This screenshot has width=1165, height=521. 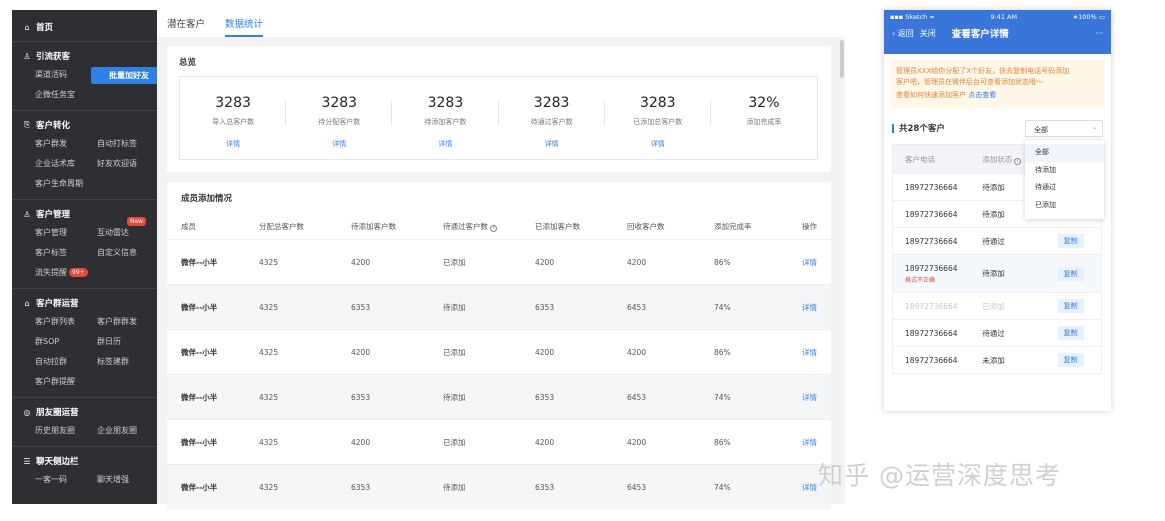 What do you see at coordinates (66, 273) in the screenshot?
I see `sidebar-item-churn-alert: 流失提醒 99+` at bounding box center [66, 273].